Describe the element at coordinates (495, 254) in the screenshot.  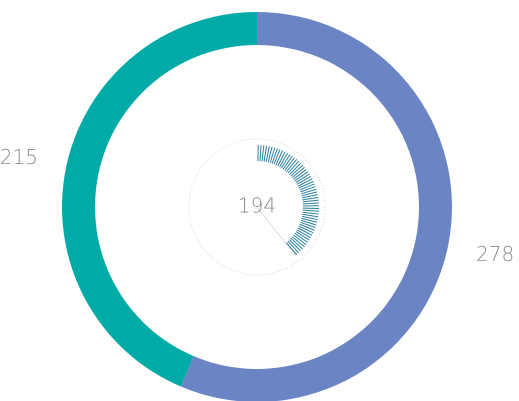
I see `value-label: 278` at that location.